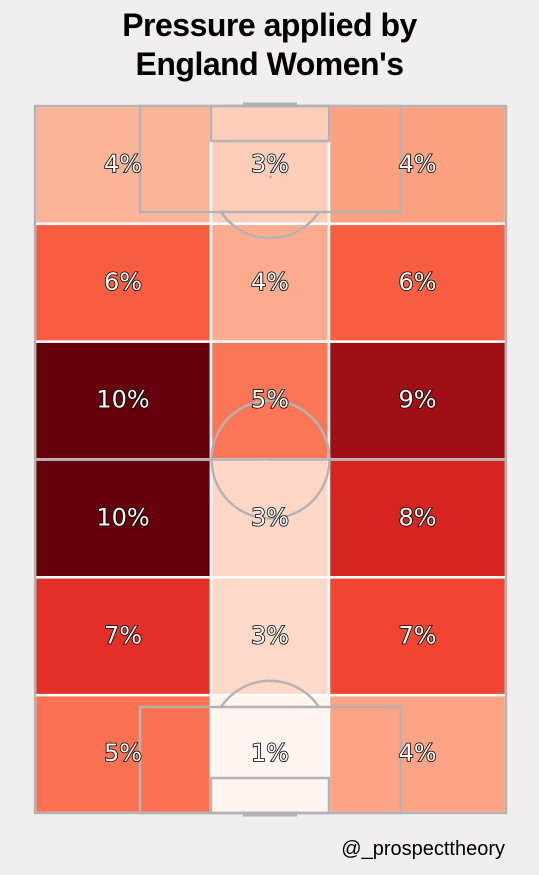 The height and width of the screenshot is (875, 539). I want to click on heatmap-cell-r6-right, so click(417, 754).